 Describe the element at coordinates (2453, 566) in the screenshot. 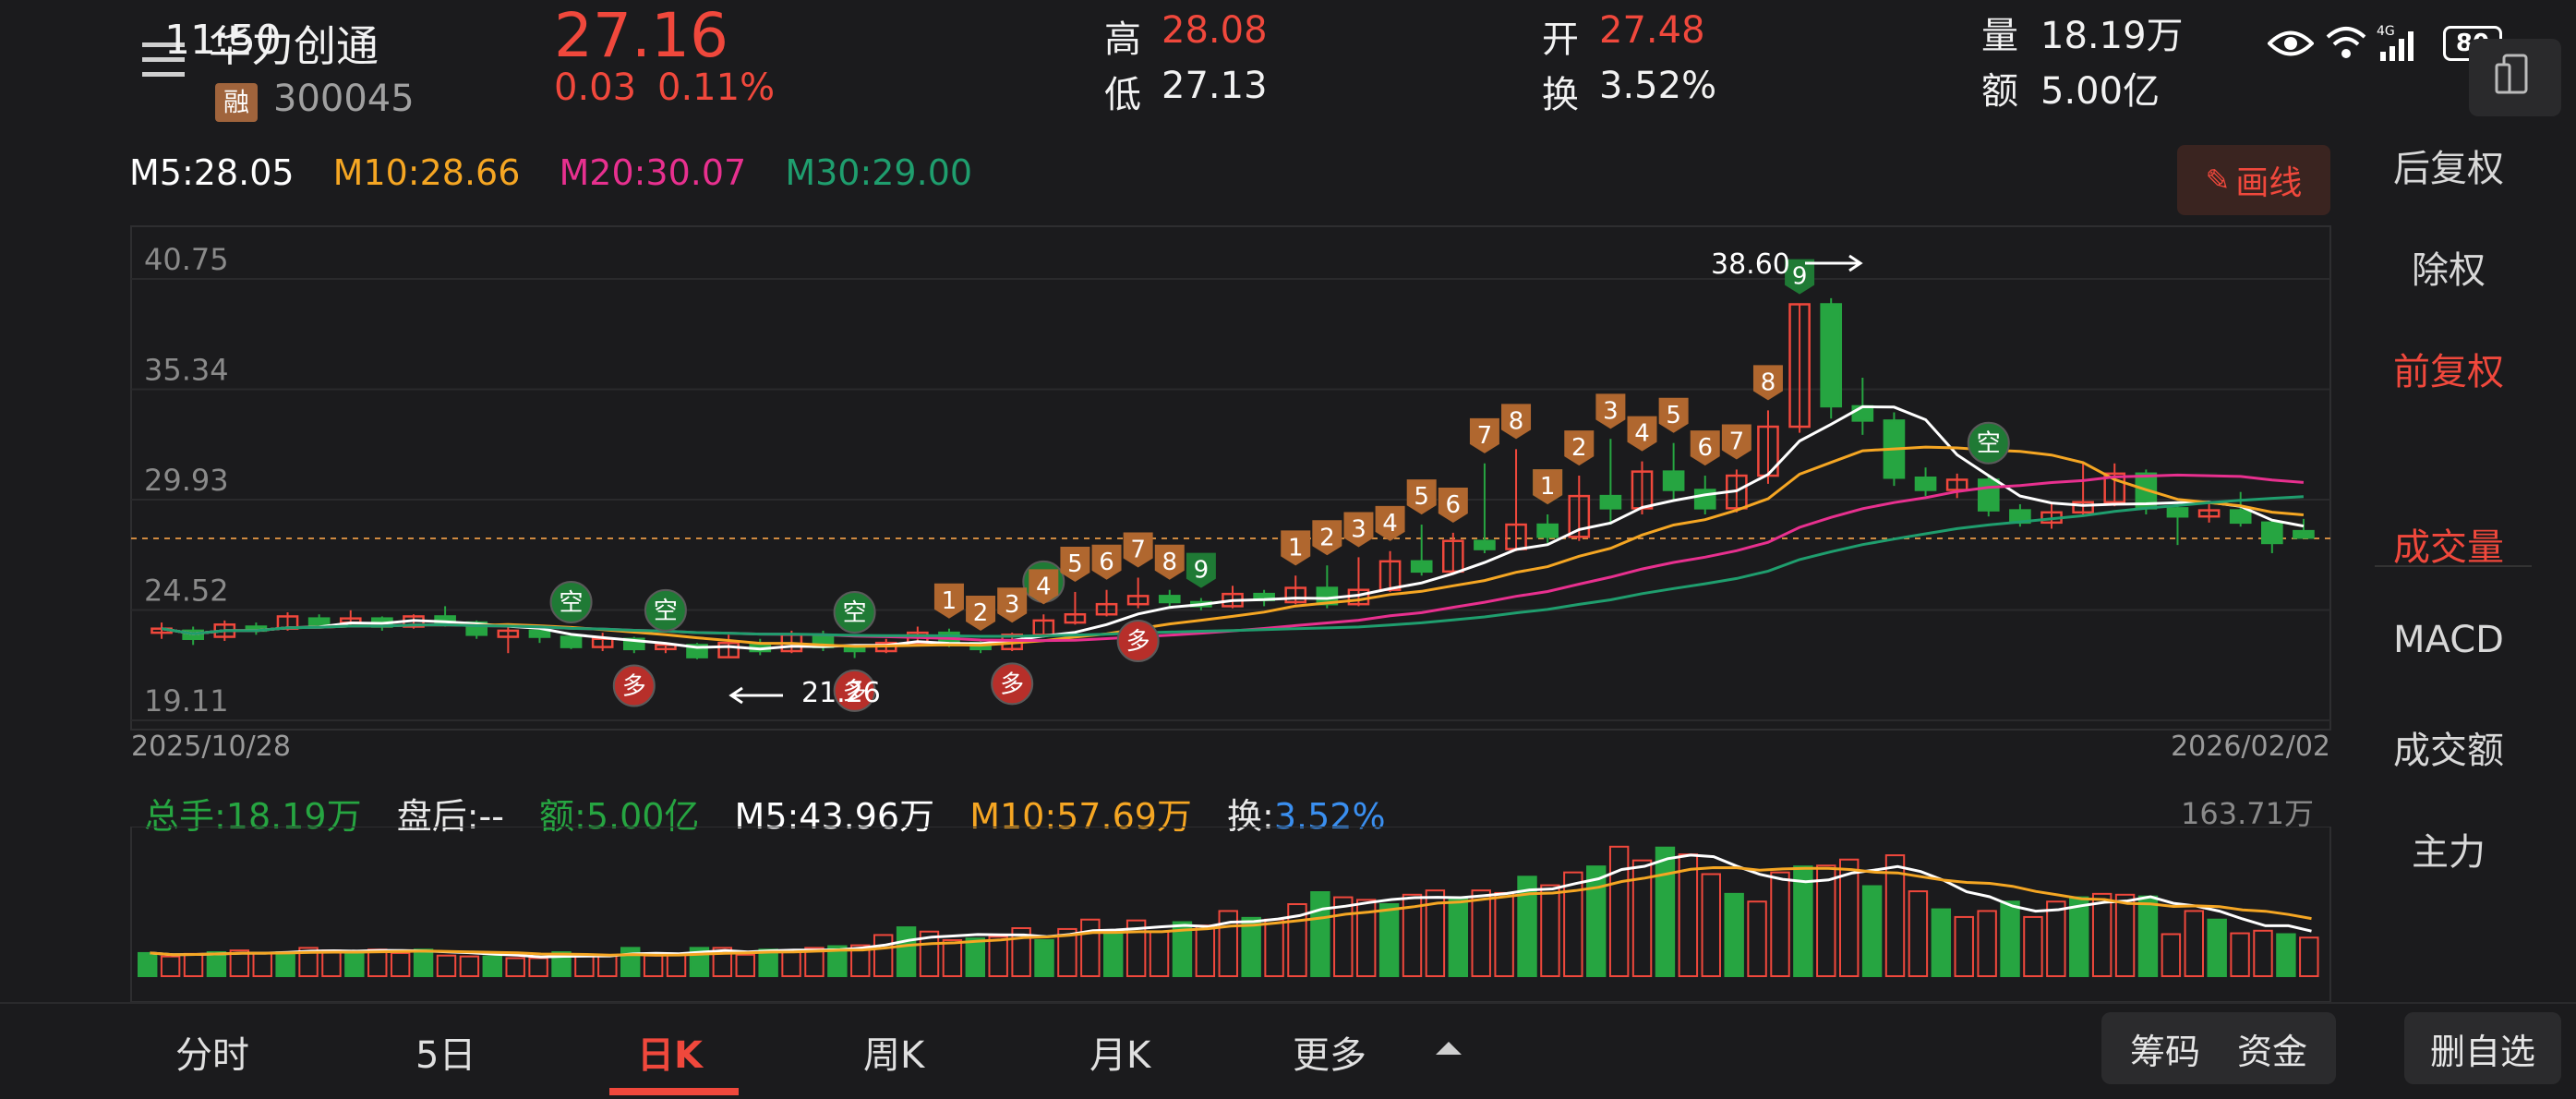

I see `side-divider` at that location.